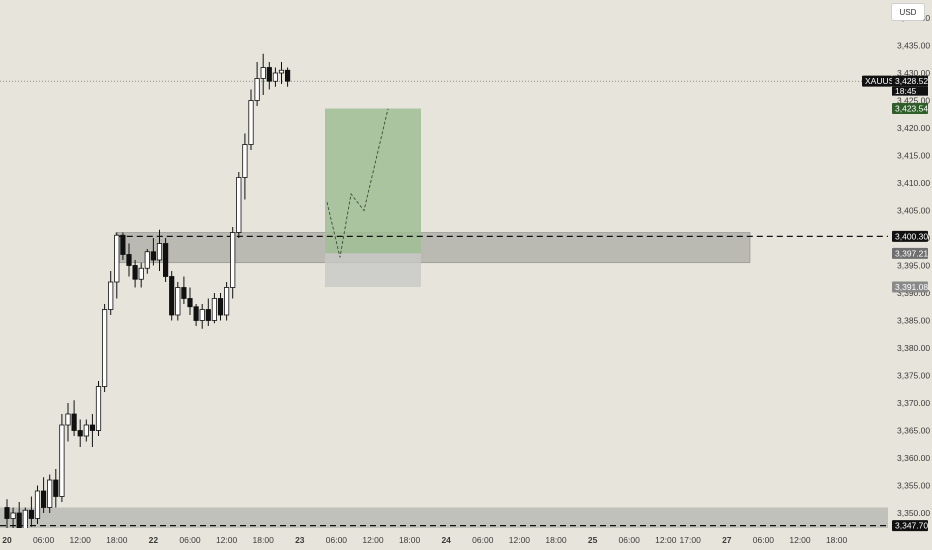 This screenshot has width=932, height=550. I want to click on support-zone, so click(444, 517).